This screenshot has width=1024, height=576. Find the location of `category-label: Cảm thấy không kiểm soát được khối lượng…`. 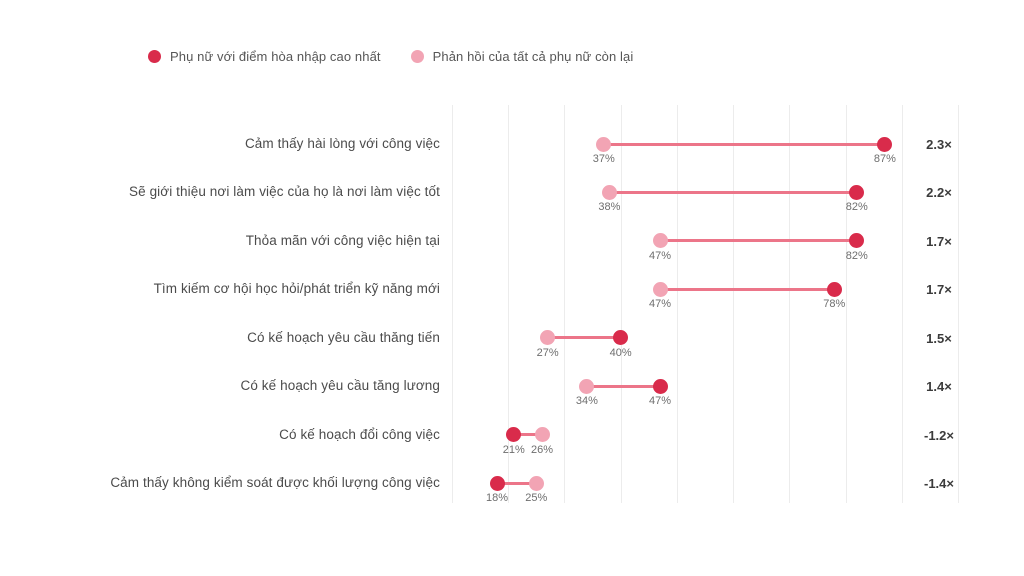

category-label: Cảm thấy không kiểm soát được khối lượng… is located at coordinates (275, 482).